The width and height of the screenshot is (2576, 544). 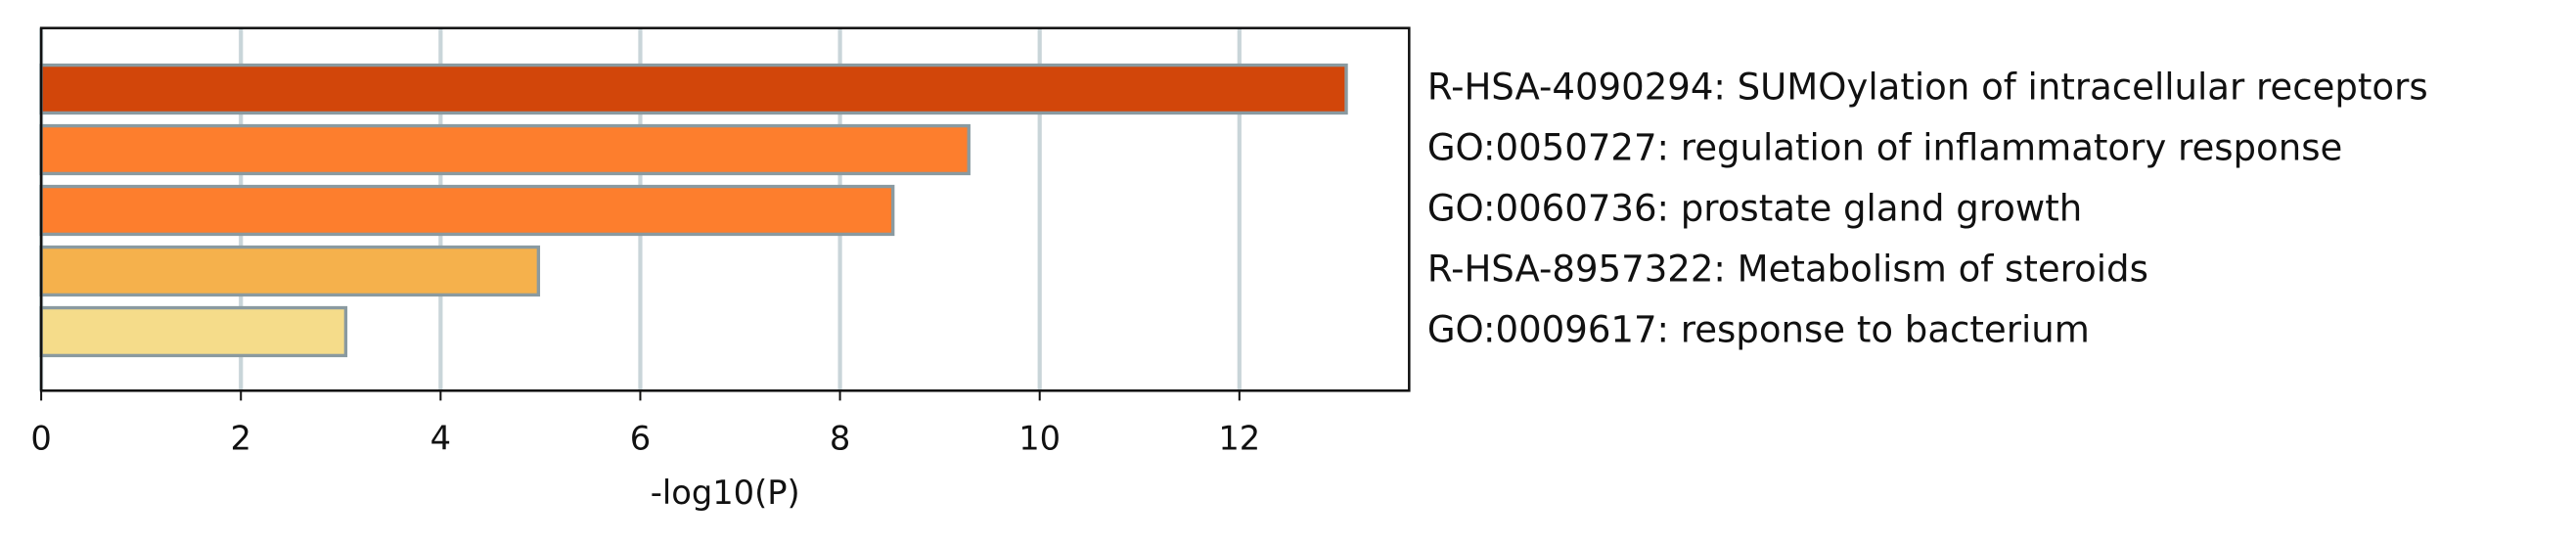 What do you see at coordinates (40, 438) in the screenshot?
I see `x-tick-label: 0` at bounding box center [40, 438].